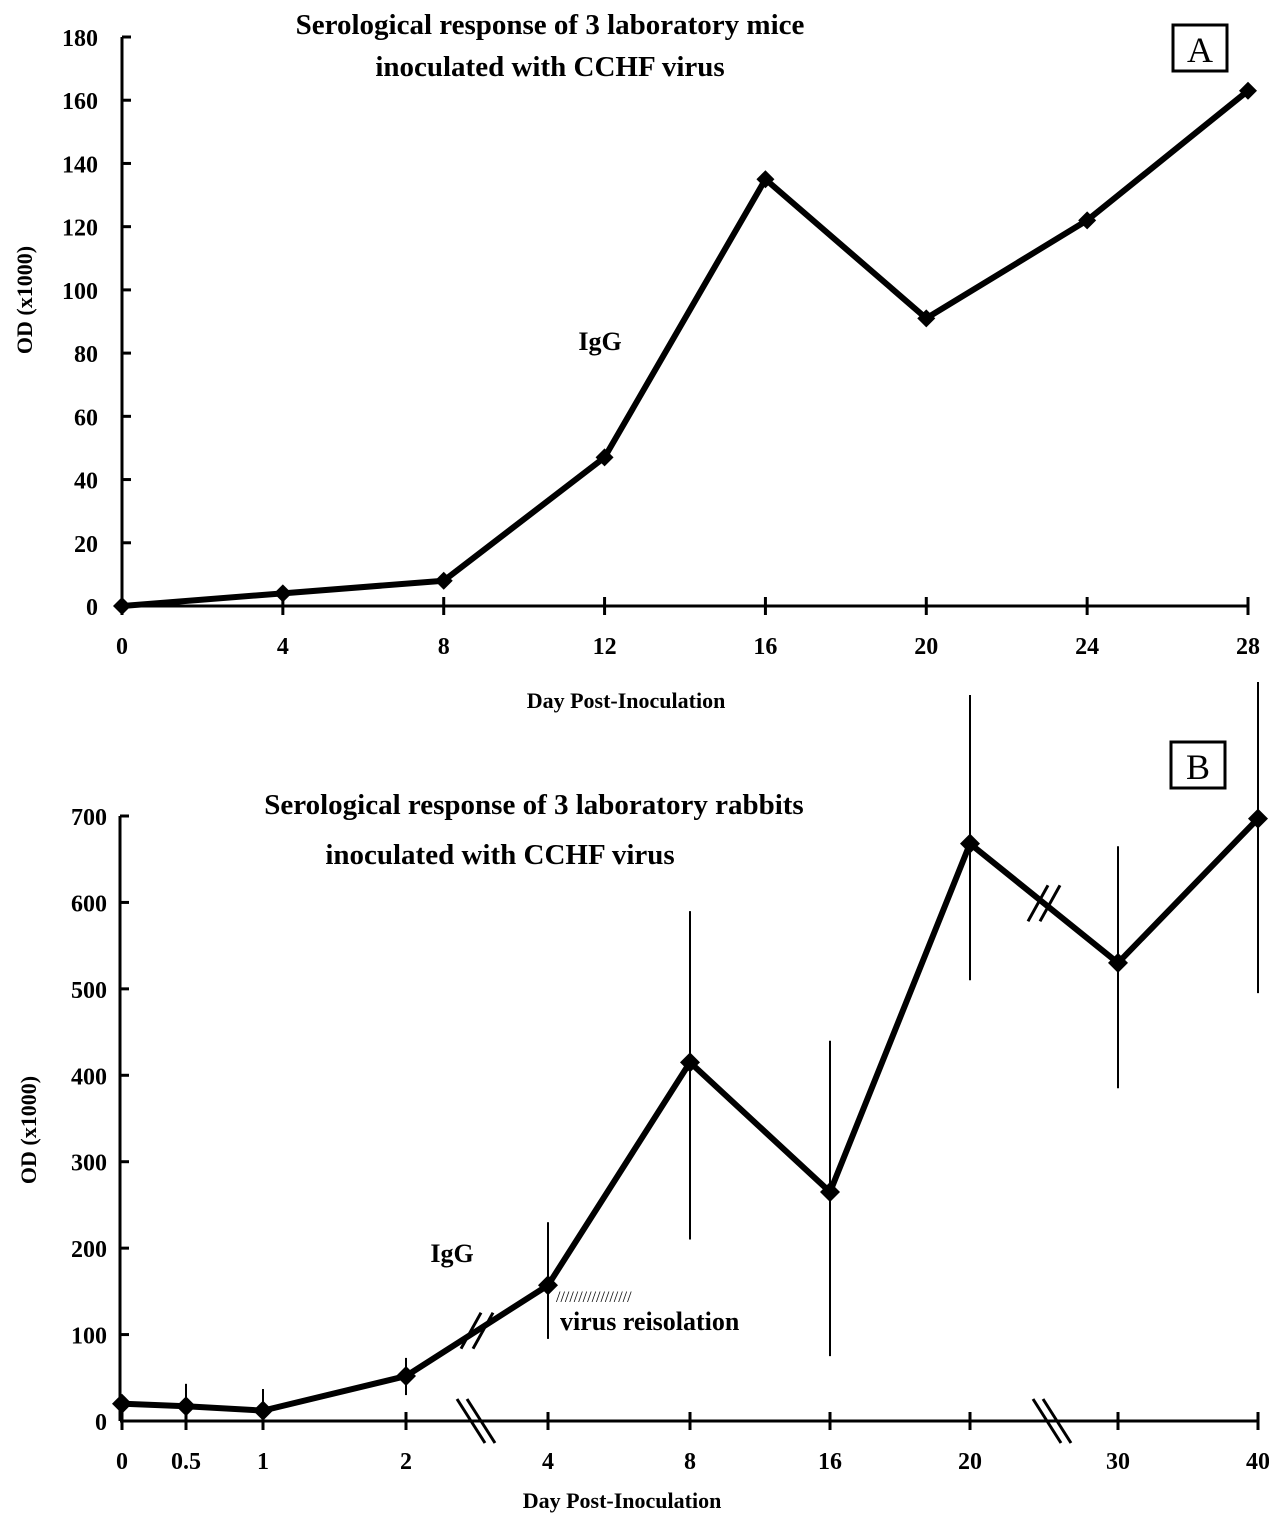 This screenshot has height=1518, width=1269. I want to click on chart-b-x-tick-label: 40, so click(1257, 1462).